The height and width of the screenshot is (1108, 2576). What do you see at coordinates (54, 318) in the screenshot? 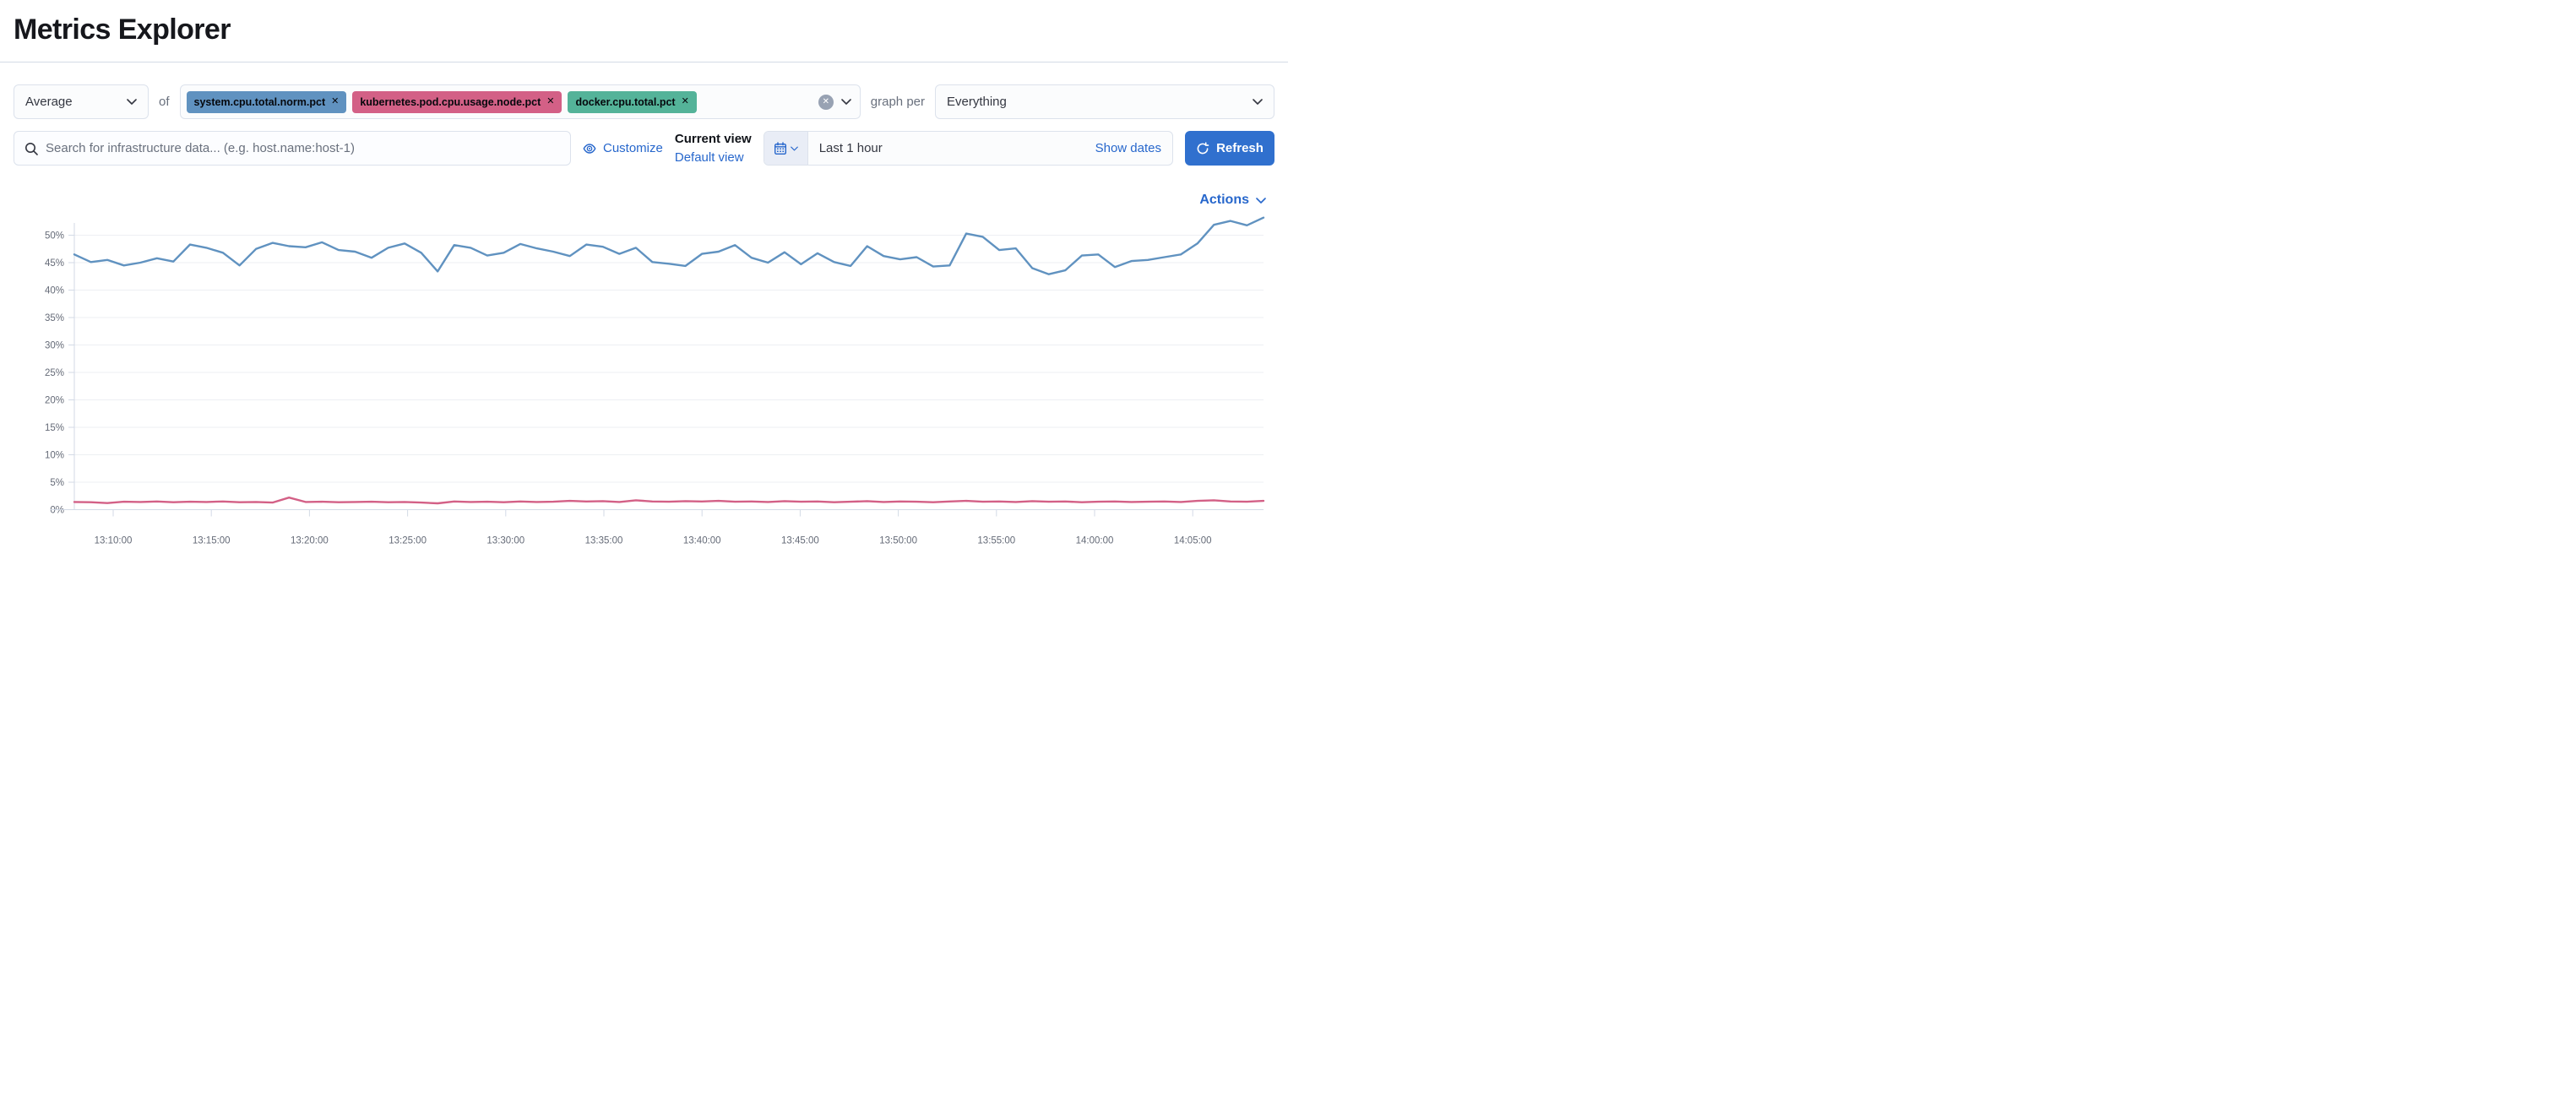
I see `svg-text: 35%` at bounding box center [54, 318].